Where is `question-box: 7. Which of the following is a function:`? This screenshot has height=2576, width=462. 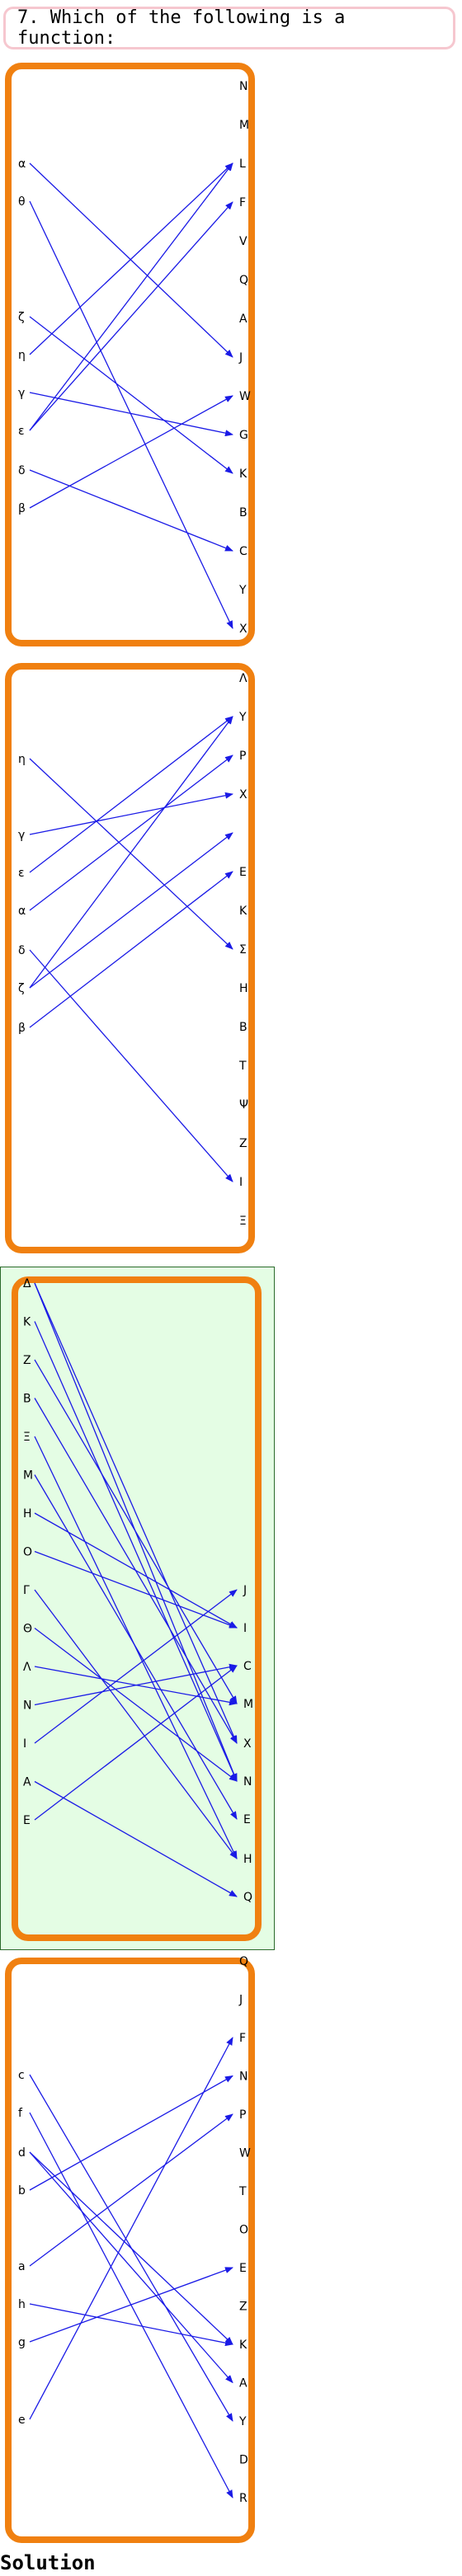 question-box: 7. Which of the following is a function: is located at coordinates (229, 28).